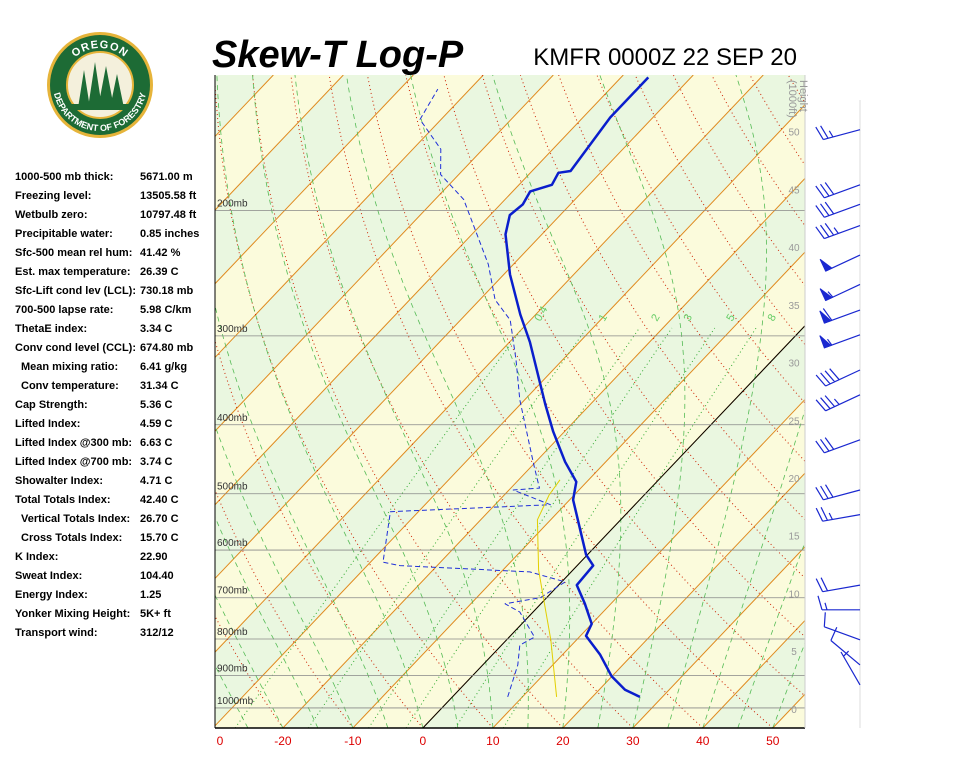  What do you see at coordinates (232, 632) in the screenshot?
I see `pressure-label: 800mb` at bounding box center [232, 632].